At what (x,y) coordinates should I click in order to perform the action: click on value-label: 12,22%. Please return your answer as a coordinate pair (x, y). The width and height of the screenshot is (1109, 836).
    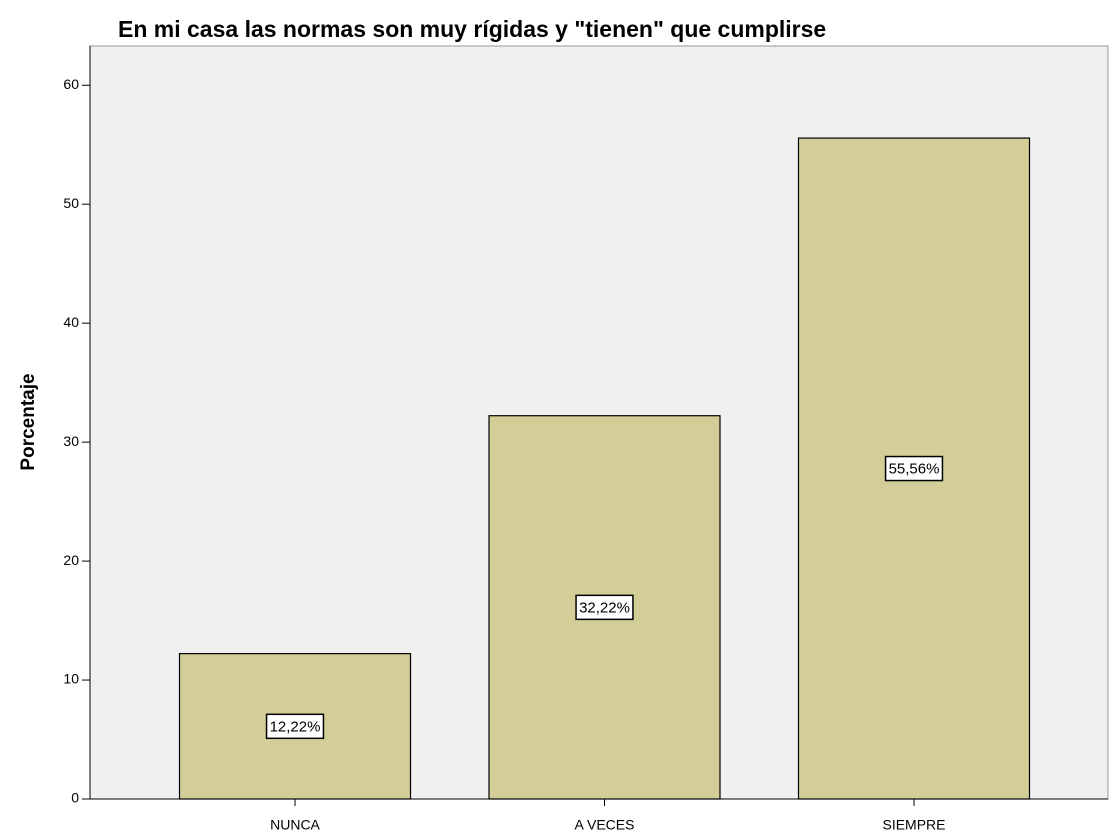
    Looking at the image, I should click on (295, 726).